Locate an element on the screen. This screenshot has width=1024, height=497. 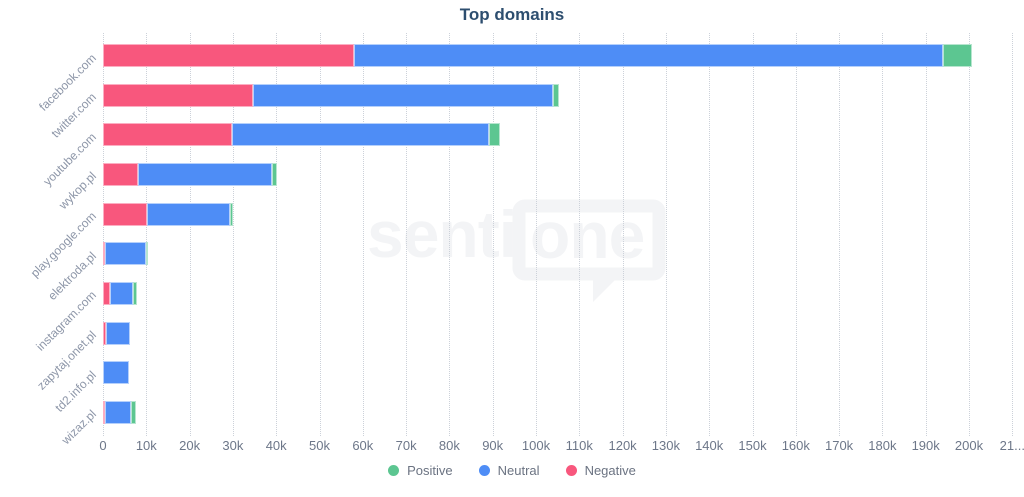
x-tick-label: 40k is located at coordinates (276, 445).